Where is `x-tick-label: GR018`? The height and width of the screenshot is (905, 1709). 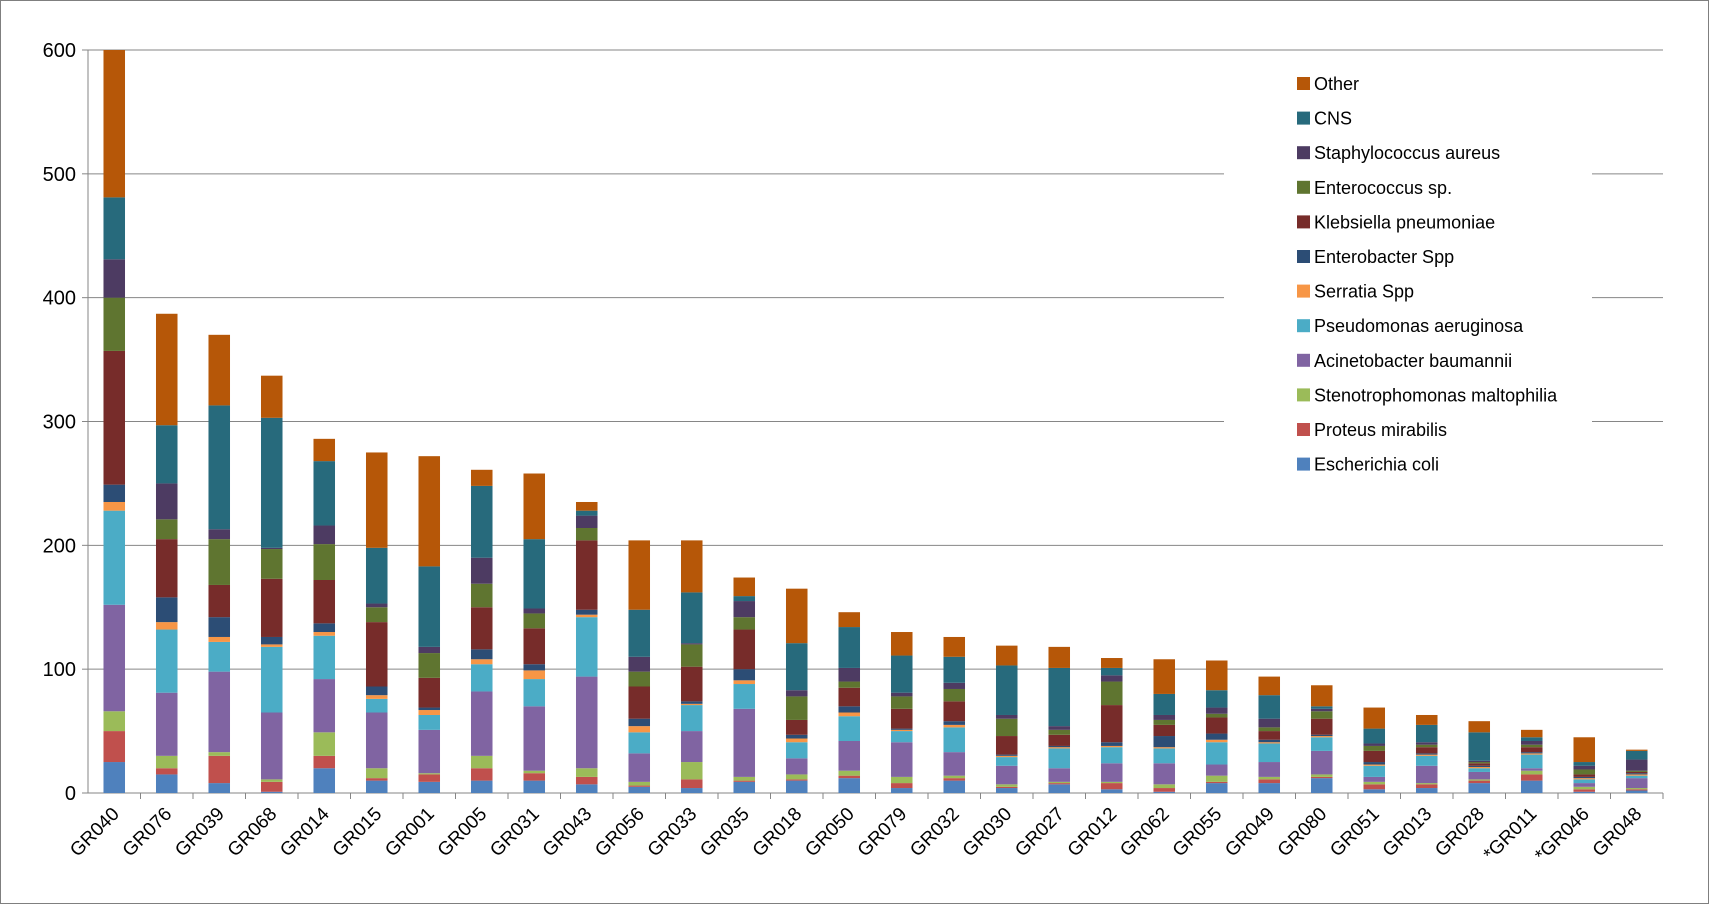 x-tick-label: GR018 is located at coordinates (777, 832).